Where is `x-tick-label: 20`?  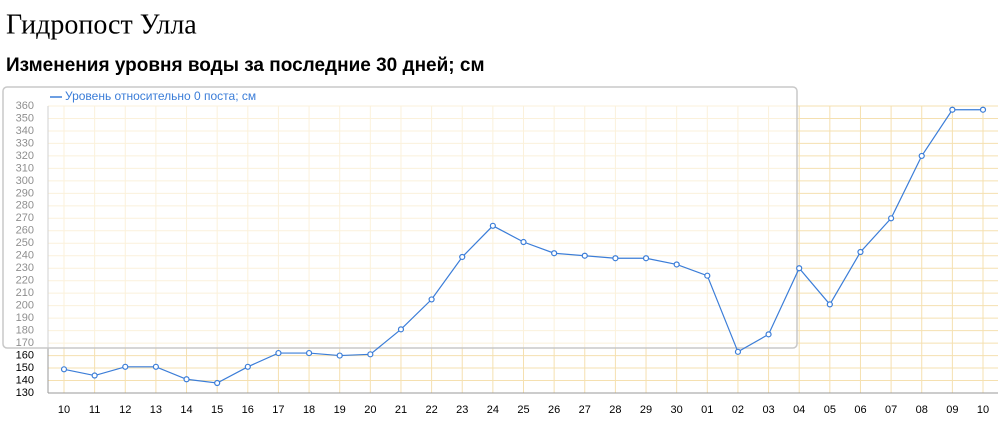
x-tick-label: 20 is located at coordinates (370, 410).